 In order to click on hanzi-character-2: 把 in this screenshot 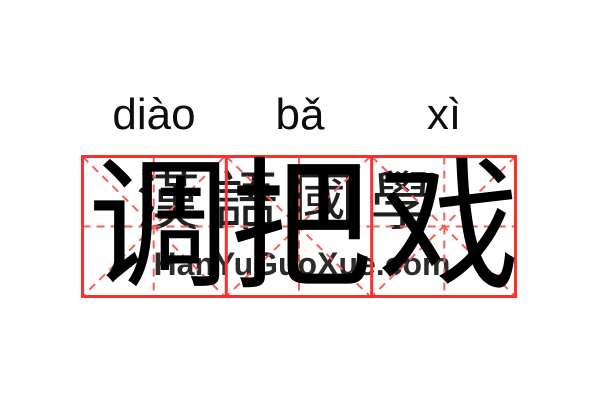, I will do `click(301, 227)`.